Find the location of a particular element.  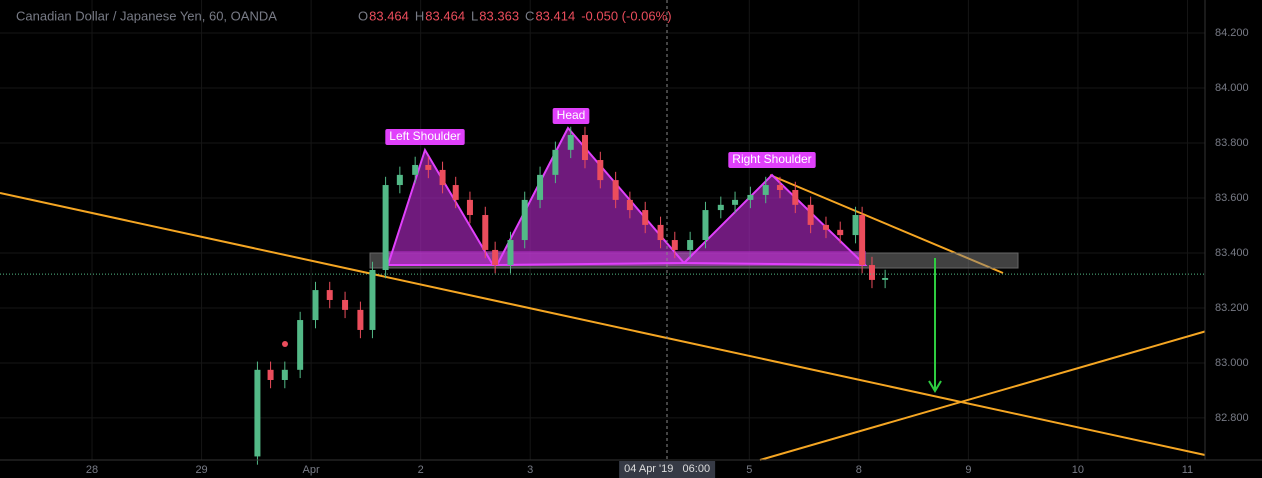

head-shape is located at coordinates (591, 196).